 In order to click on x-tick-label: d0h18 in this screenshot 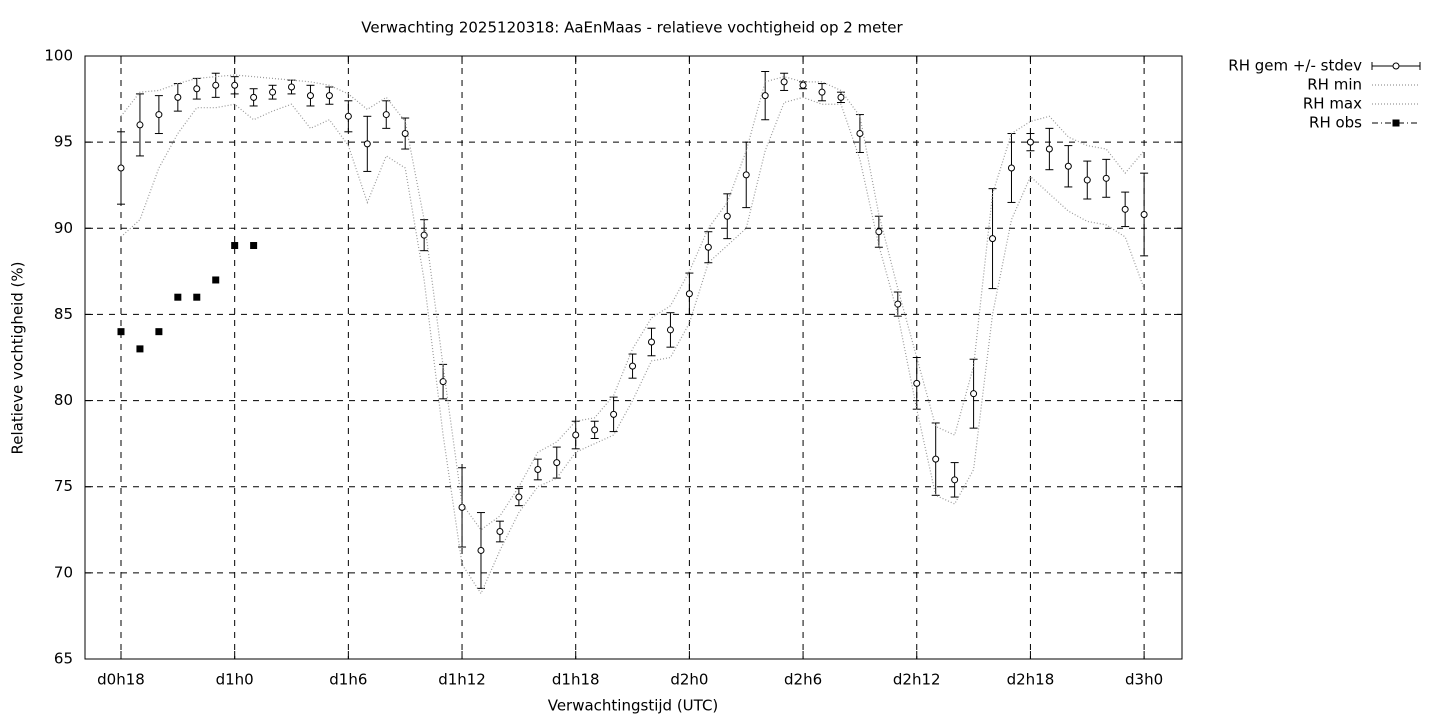, I will do `click(121, 680)`.